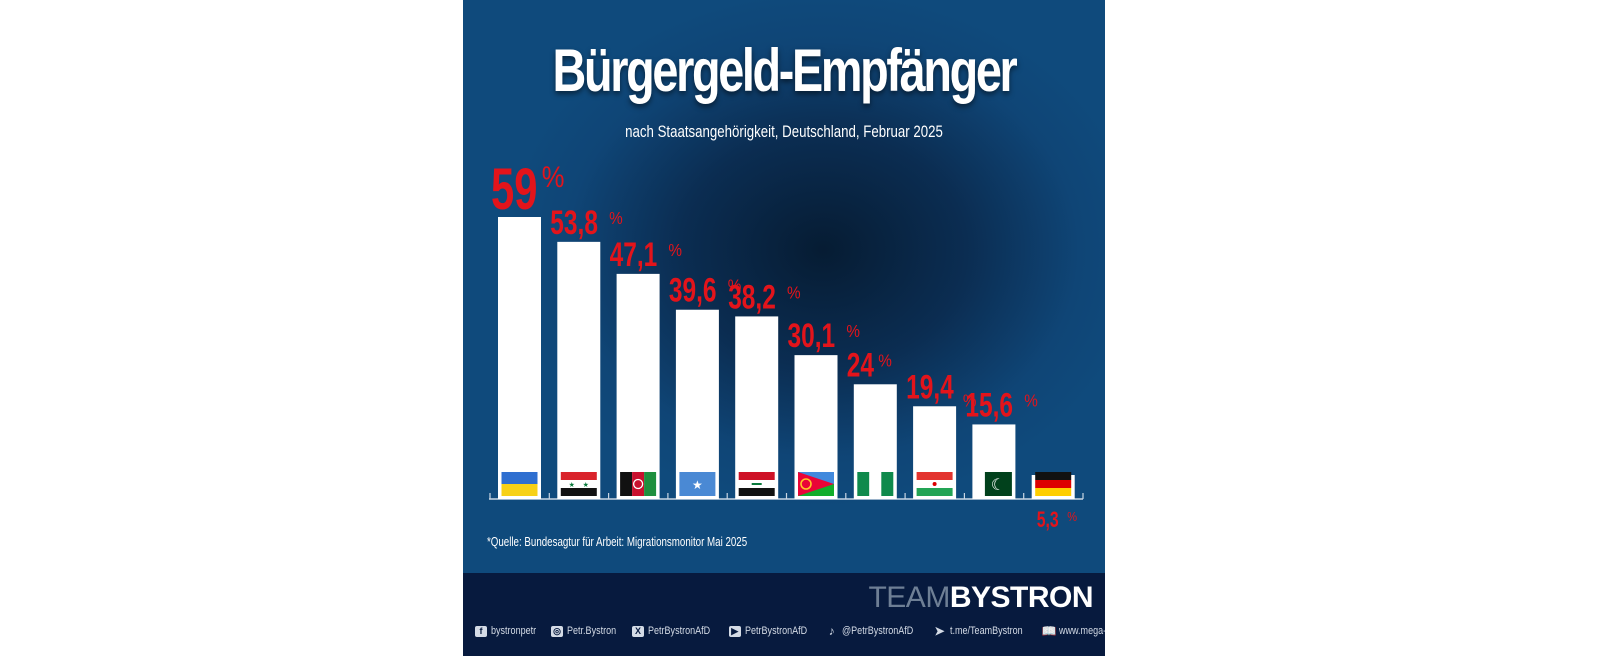 This screenshot has width=1600, height=656. What do you see at coordinates (909, 597) in the screenshot?
I see `brand-light: TEAM` at bounding box center [909, 597].